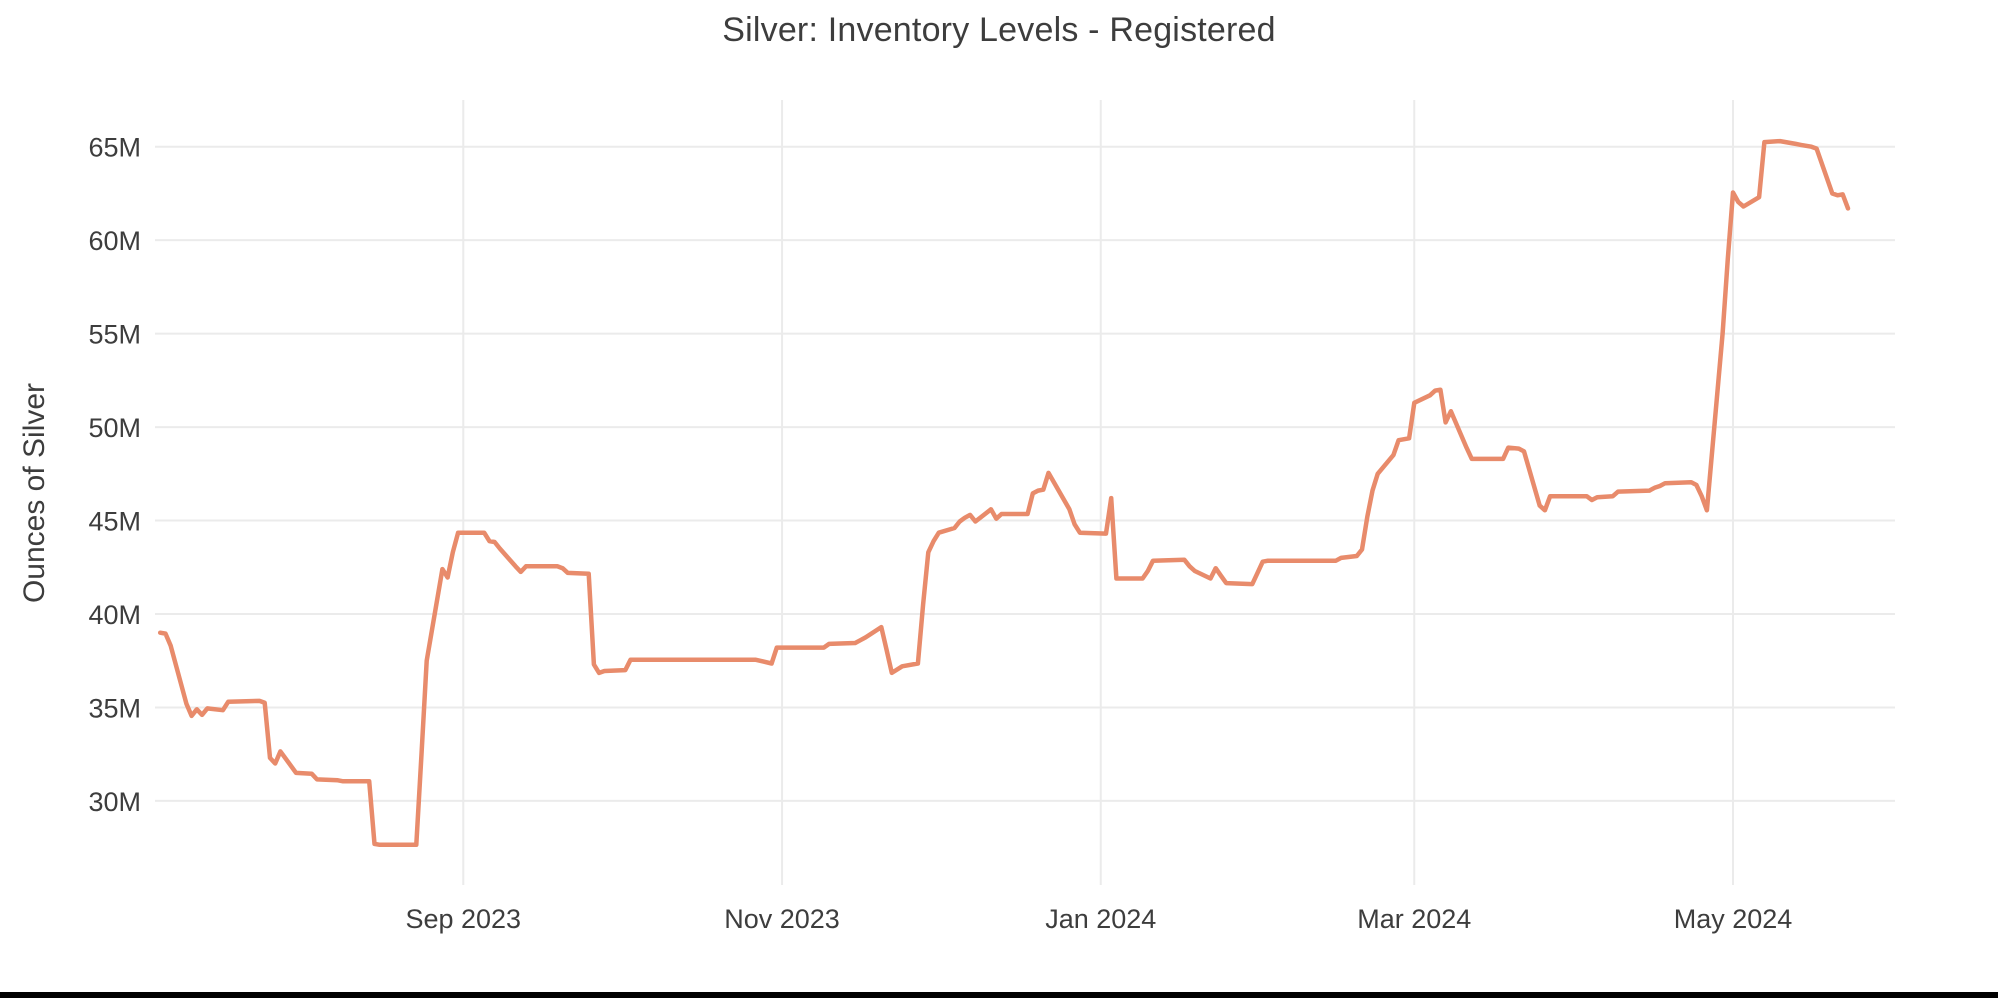  I want to click on y-tick-label: 65M, so click(114, 148).